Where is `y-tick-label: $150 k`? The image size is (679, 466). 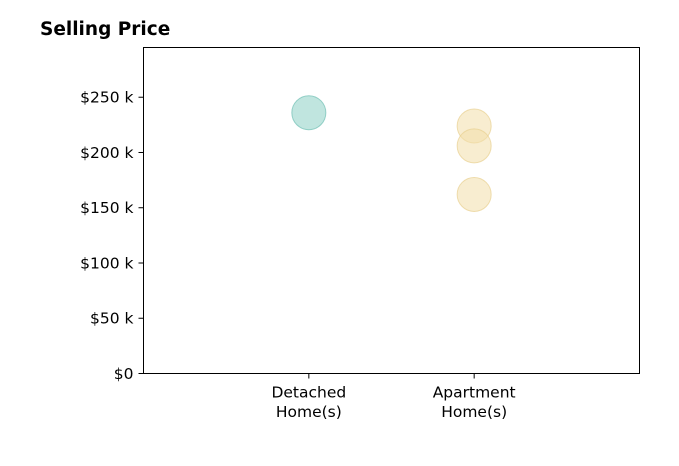 y-tick-label: $150 k is located at coordinates (106, 208).